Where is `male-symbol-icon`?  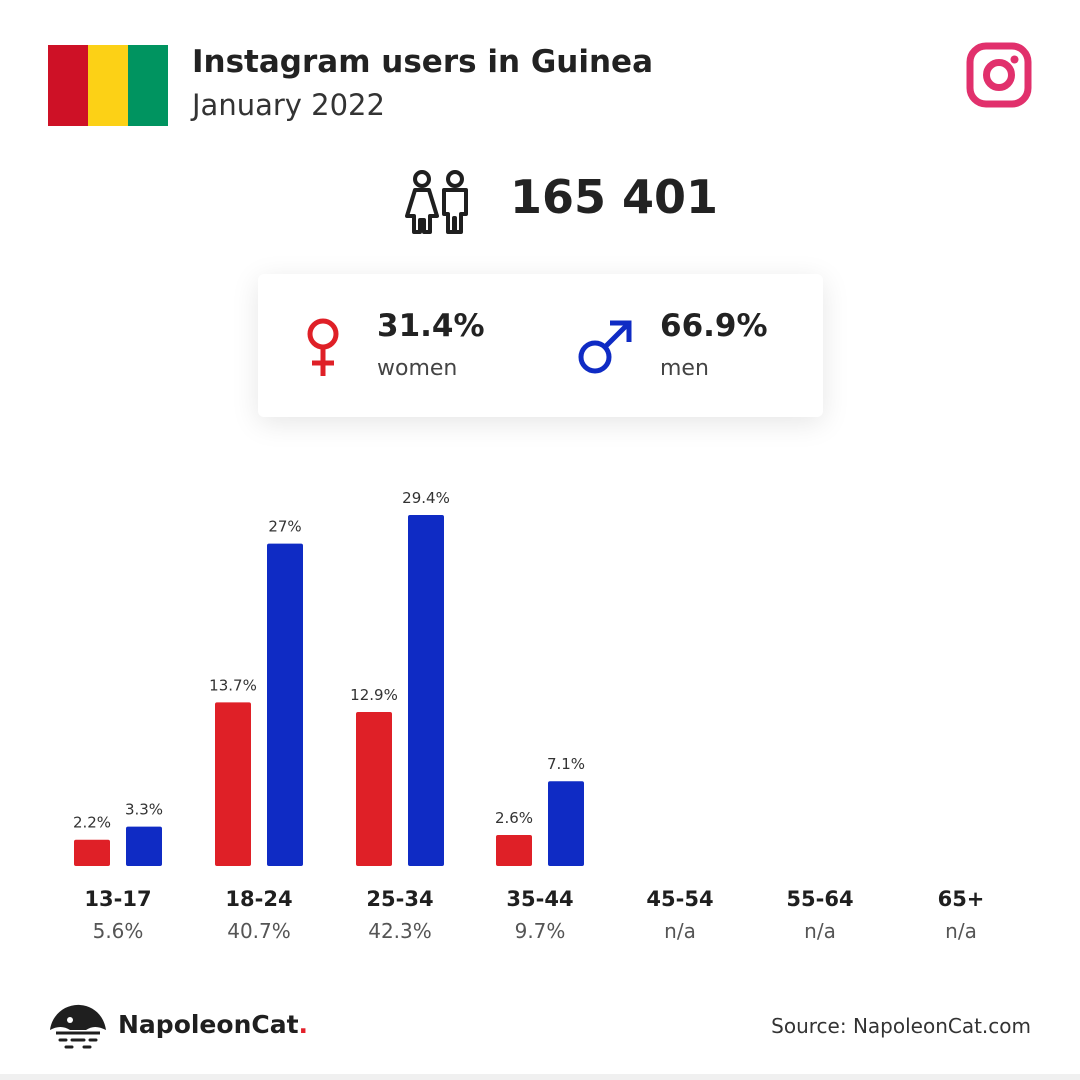 male-symbol-icon is located at coordinates (605, 347).